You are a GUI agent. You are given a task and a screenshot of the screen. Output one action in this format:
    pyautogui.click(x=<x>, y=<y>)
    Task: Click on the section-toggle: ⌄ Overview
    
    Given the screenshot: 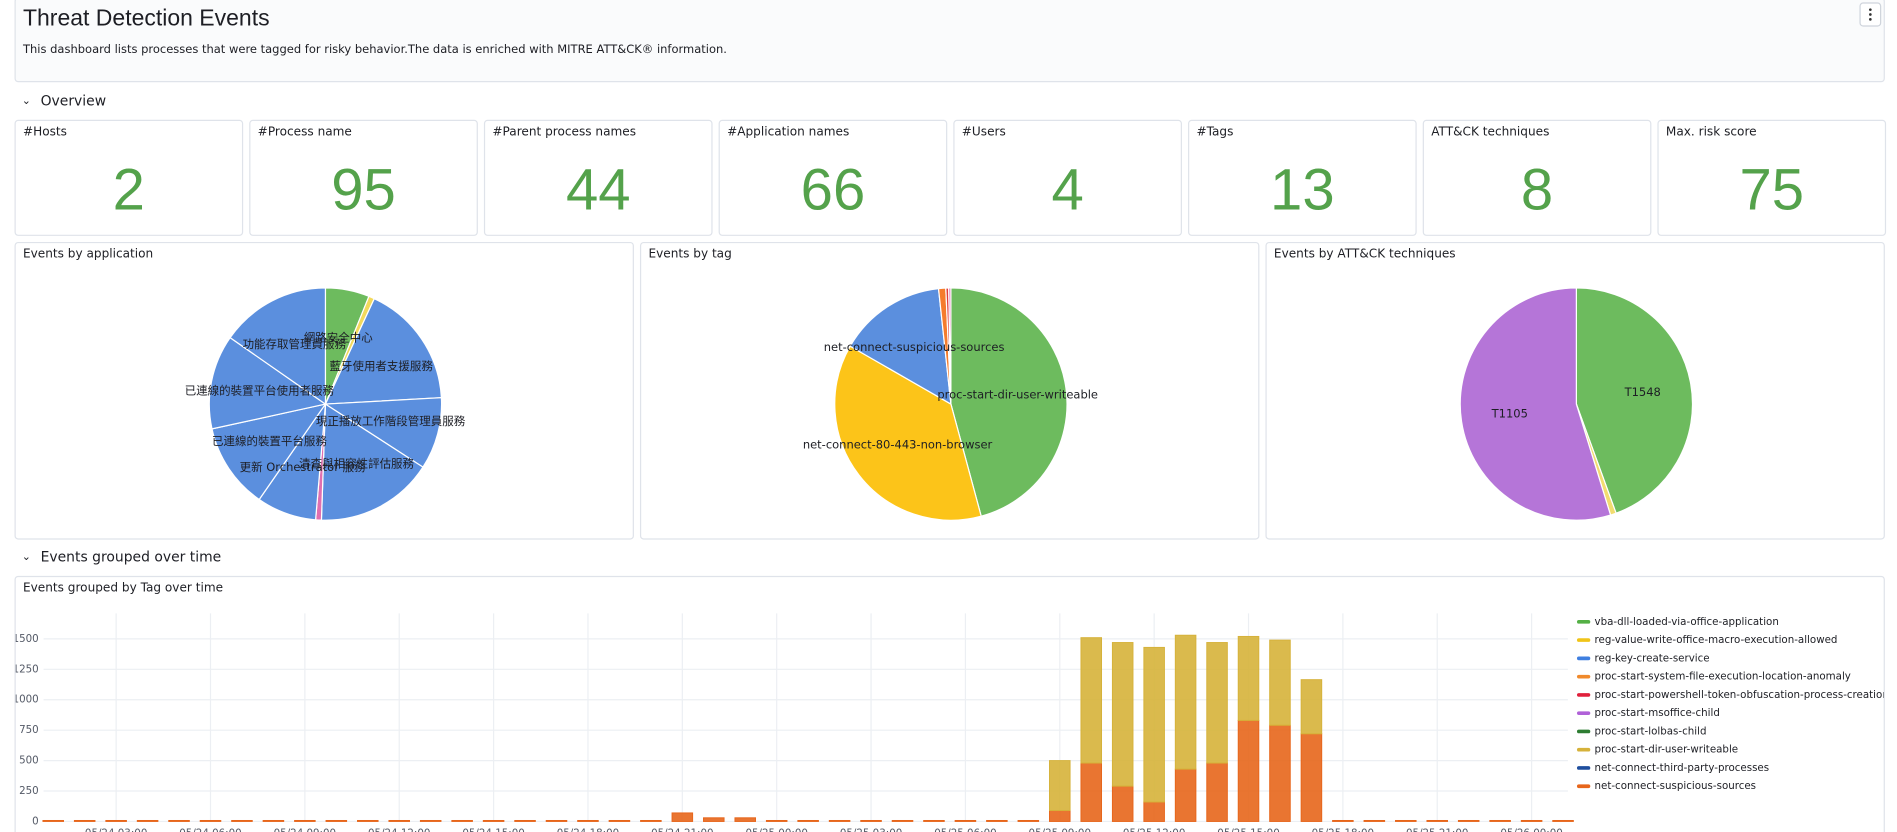 What is the action you would take?
    pyautogui.click(x=64, y=100)
    